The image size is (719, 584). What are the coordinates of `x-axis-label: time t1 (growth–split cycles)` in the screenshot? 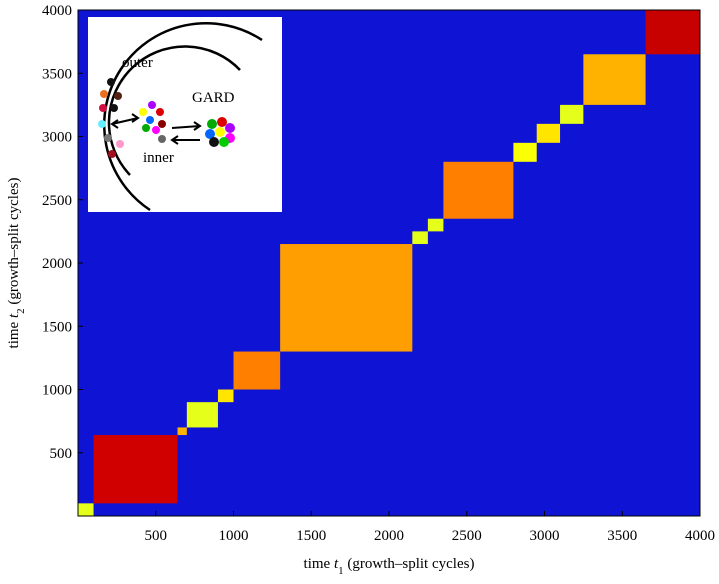 It's located at (389, 566).